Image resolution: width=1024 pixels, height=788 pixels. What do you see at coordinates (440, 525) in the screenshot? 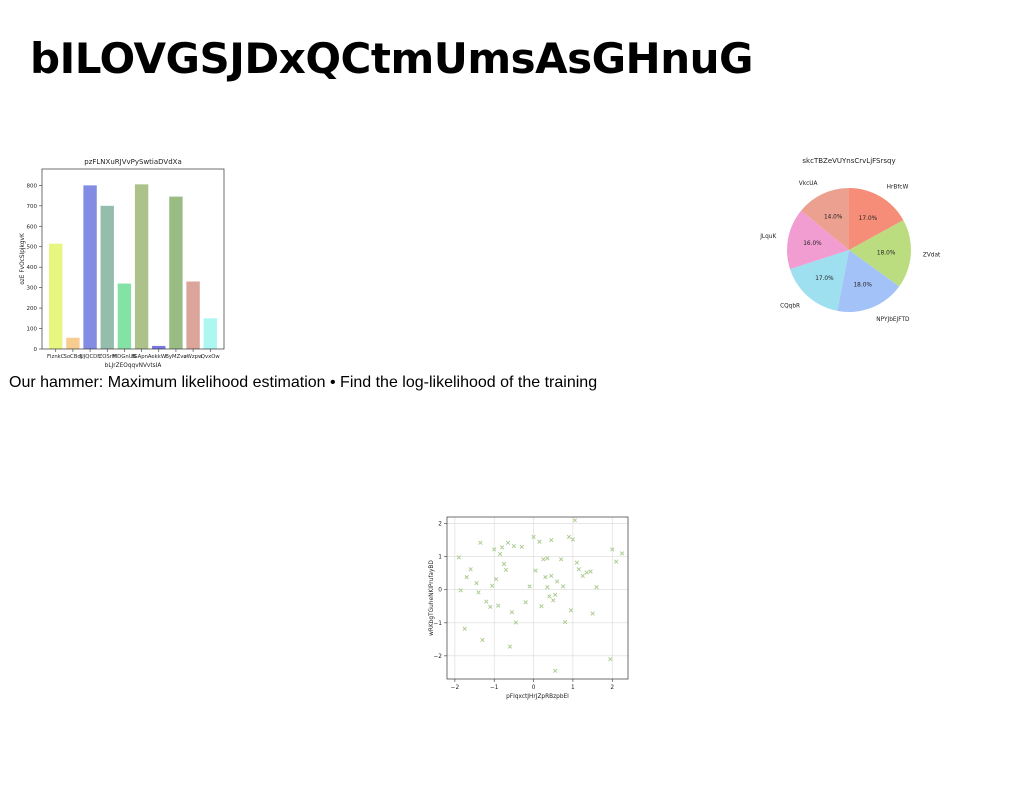
I see `scatter-y-tick-label: 2` at bounding box center [440, 525].